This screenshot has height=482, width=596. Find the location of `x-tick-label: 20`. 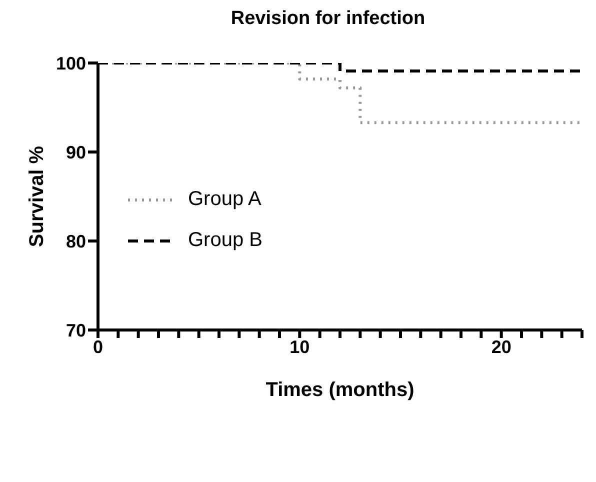

x-tick-label: 20 is located at coordinates (501, 346).